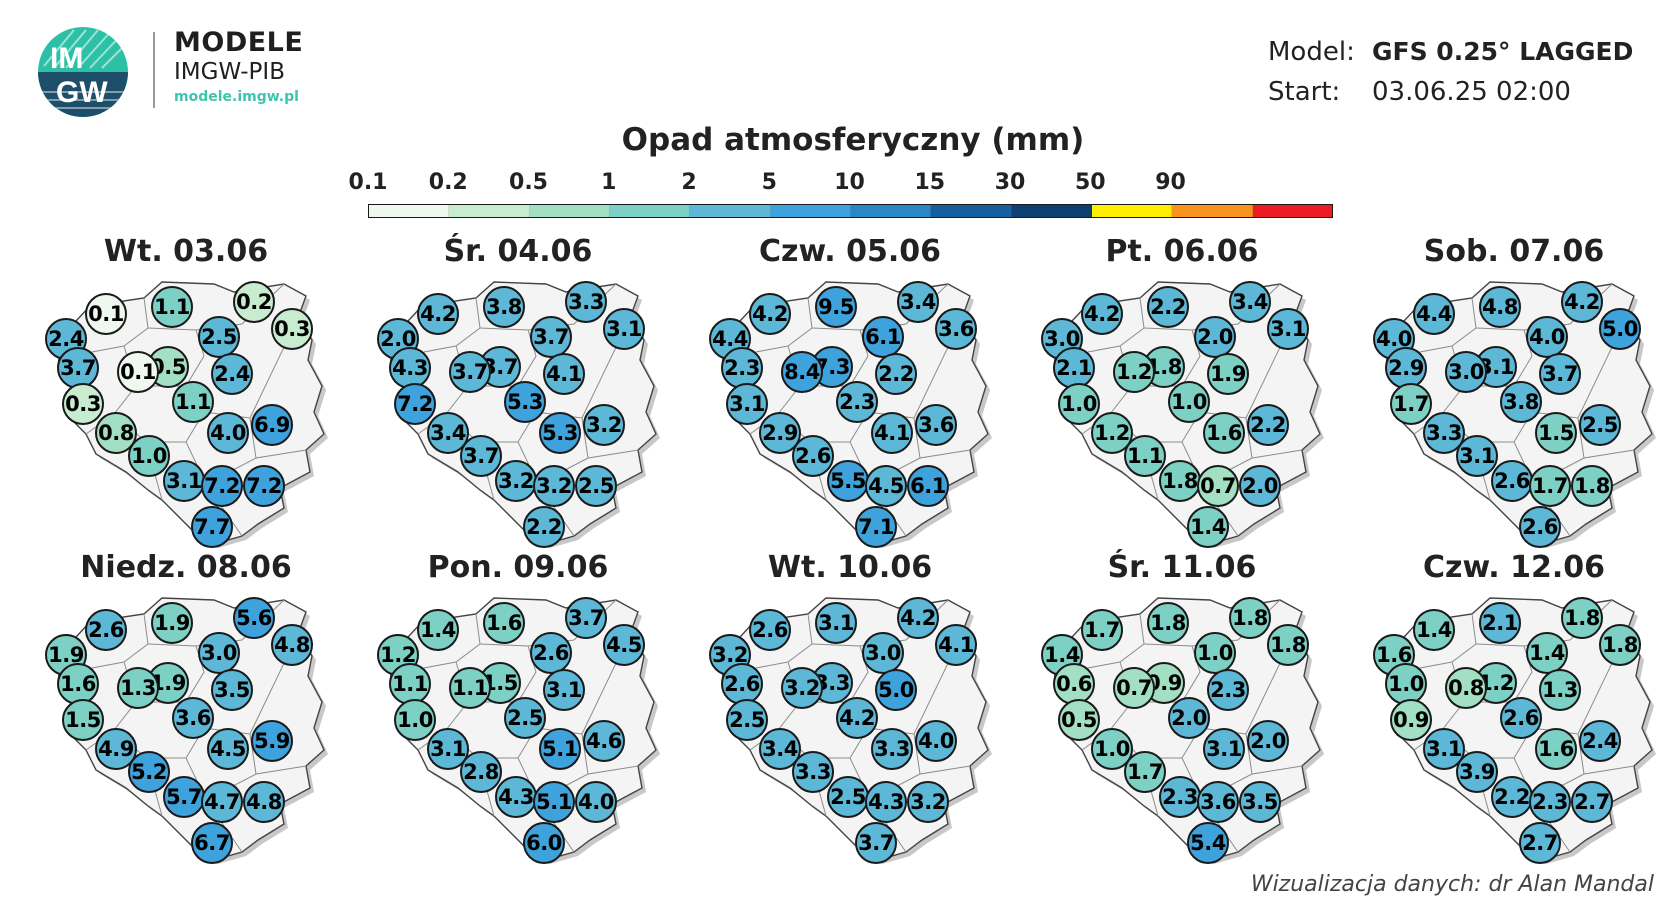 Image resolution: width=1680 pixels, height=900 pixels. I want to click on station-value: 1.2, so click(1134, 372).